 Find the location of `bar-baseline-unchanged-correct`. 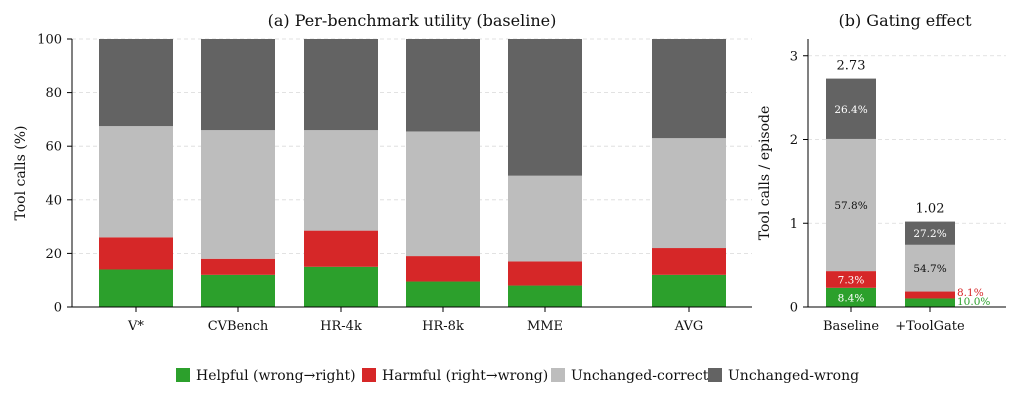

bar-baseline-unchanged-correct is located at coordinates (851, 205).